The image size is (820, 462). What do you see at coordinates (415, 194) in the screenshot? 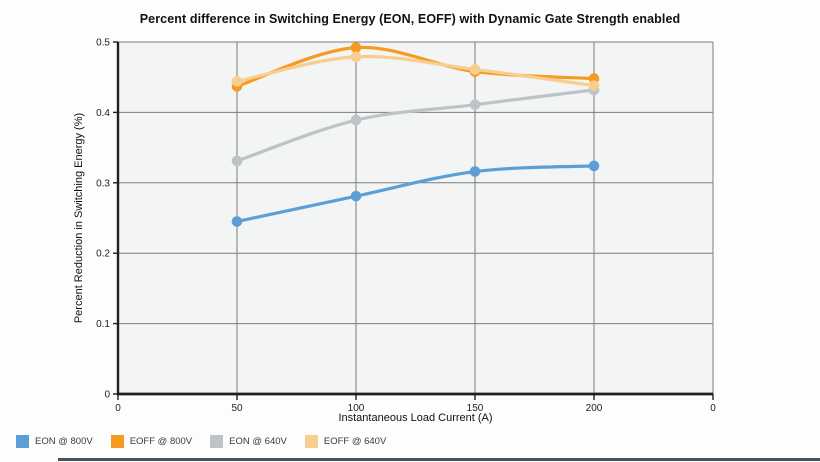
I see `series-line-eon-800v` at bounding box center [415, 194].